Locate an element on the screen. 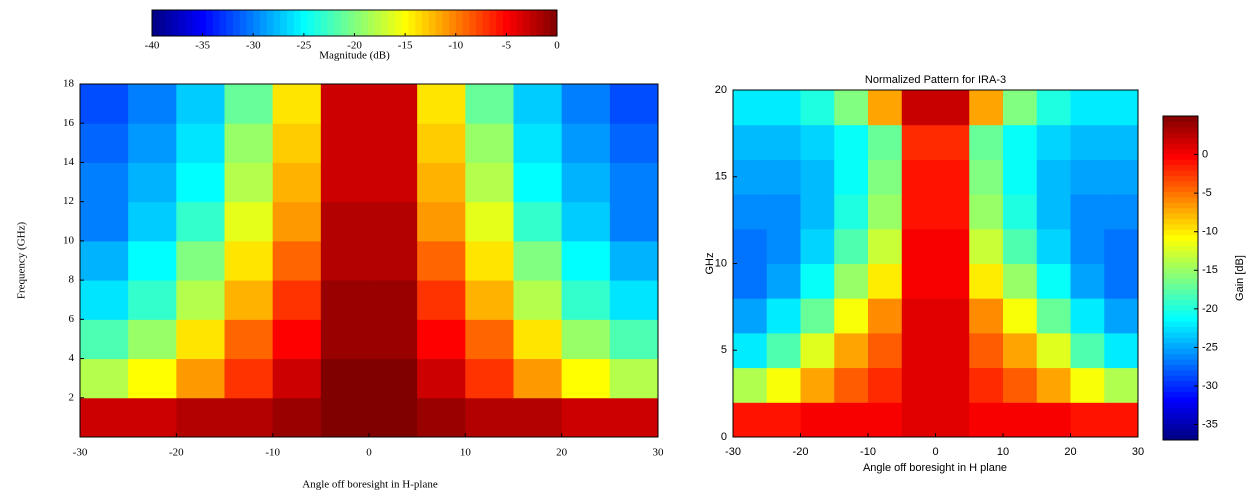 This screenshot has height=499, width=1250. colorbar-frame is located at coordinates (1180, 278).